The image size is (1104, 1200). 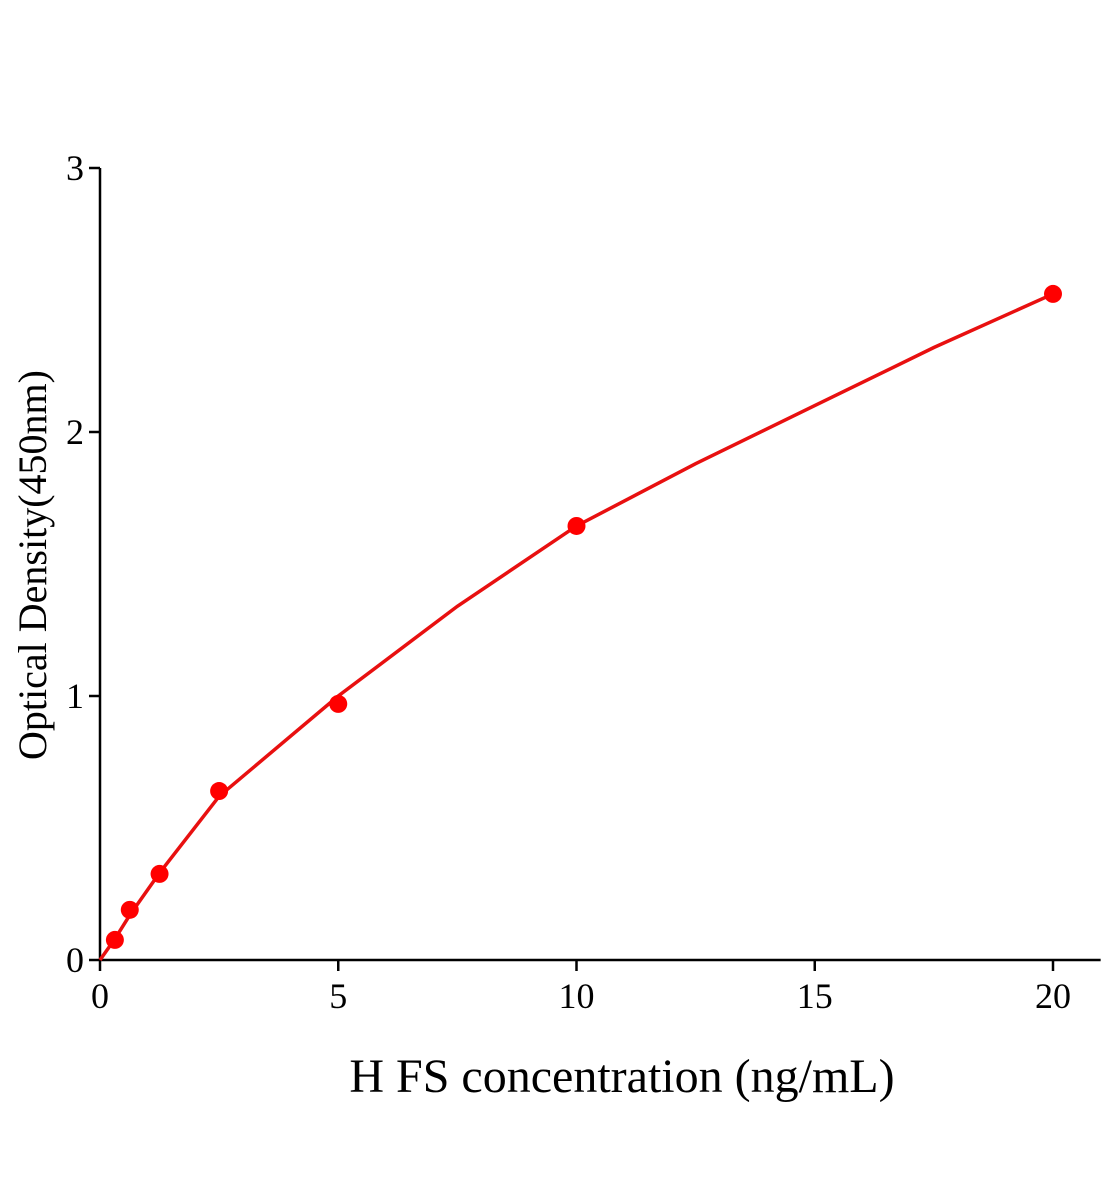 I want to click on y-tick-label: 0, so click(x=75, y=960).